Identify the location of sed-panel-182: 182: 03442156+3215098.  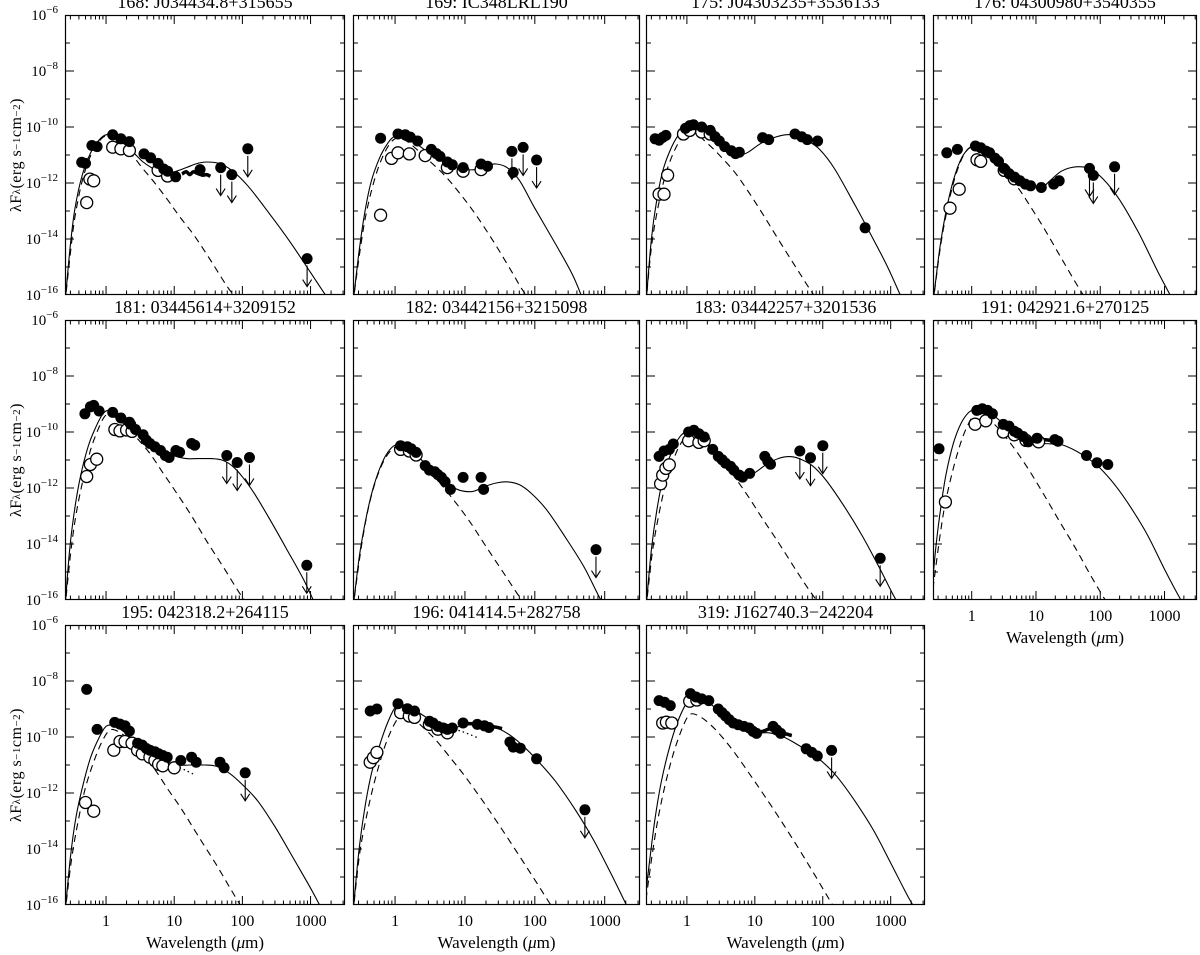
(496, 449).